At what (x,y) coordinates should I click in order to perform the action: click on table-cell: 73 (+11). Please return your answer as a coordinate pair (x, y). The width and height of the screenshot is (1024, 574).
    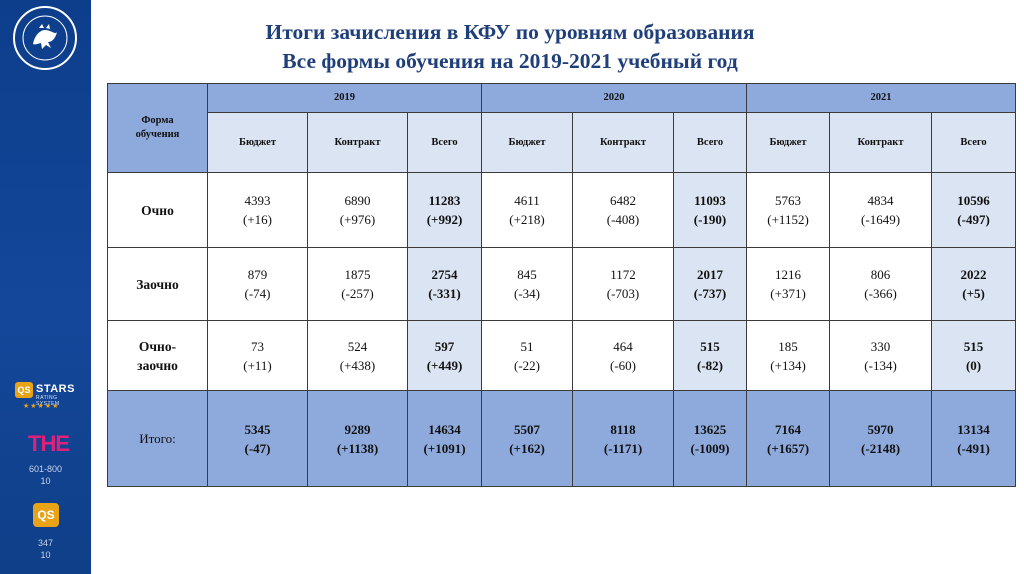
    Looking at the image, I should click on (257, 355).